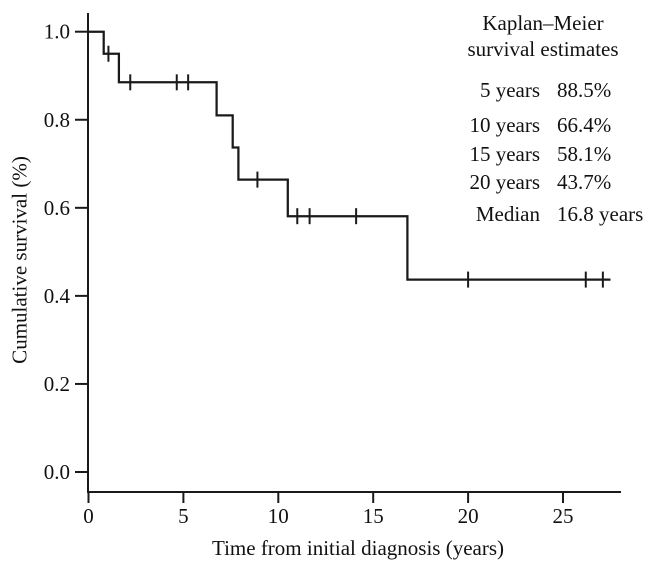 This screenshot has height=571, width=658. I want to click on annotation-title-line2: survival estimates, so click(543, 49).